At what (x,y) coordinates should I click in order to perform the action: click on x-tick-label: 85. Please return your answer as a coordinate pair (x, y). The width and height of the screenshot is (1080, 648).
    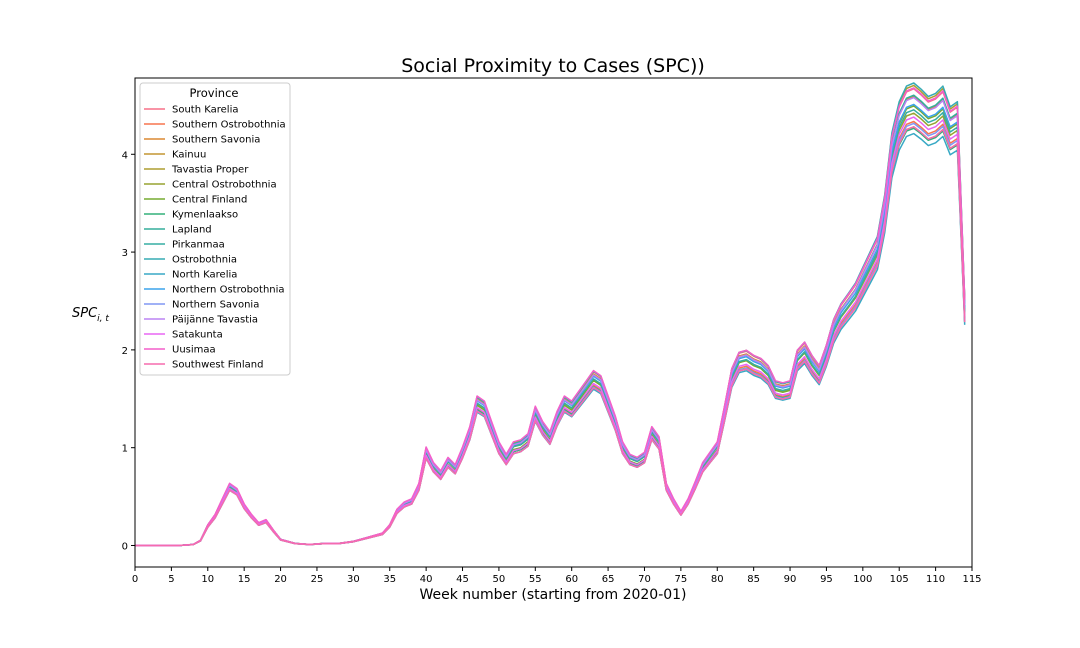
    Looking at the image, I should click on (753, 579).